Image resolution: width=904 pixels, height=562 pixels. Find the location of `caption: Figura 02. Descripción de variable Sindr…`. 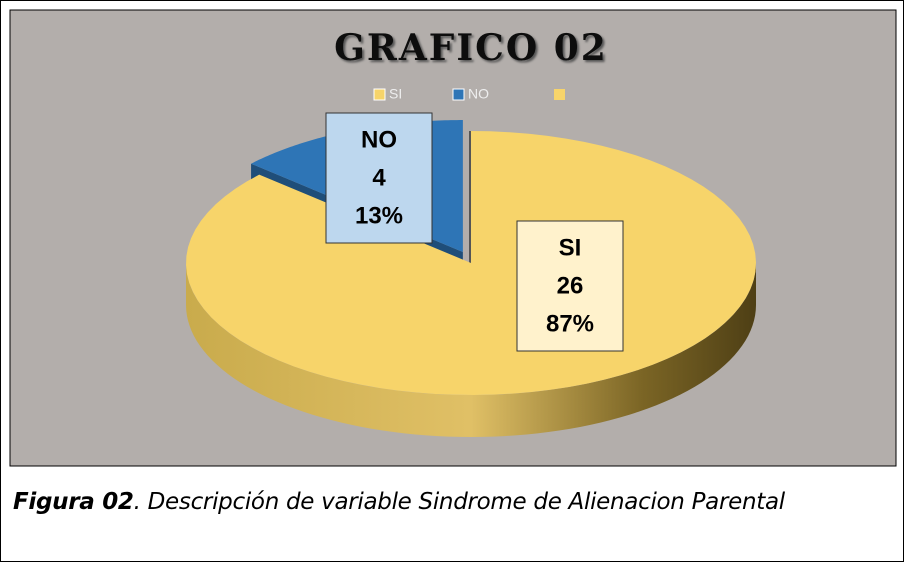

caption: Figura 02. Descripción de variable Sindr… is located at coordinates (399, 502).